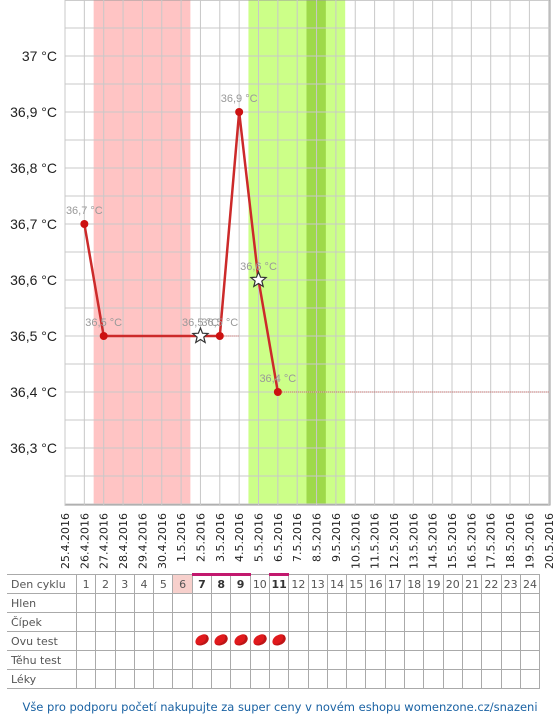  What do you see at coordinates (84, 211) in the screenshot?
I see `data-label: 36,7 °C` at bounding box center [84, 211].